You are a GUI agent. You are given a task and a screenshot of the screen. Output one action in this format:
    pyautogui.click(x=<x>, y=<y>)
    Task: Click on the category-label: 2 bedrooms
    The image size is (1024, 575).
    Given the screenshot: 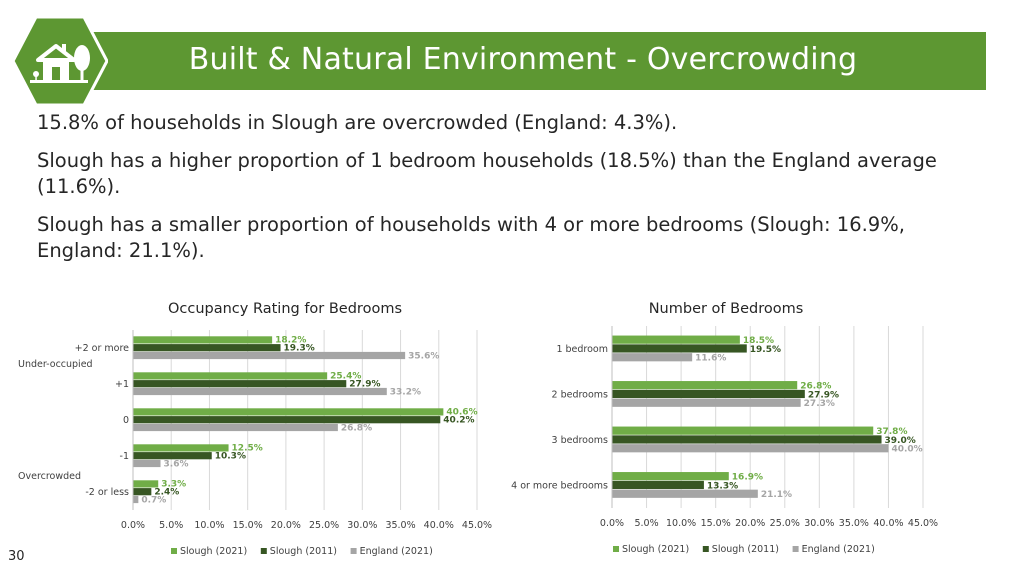 What is the action you would take?
    pyautogui.click(x=580, y=394)
    